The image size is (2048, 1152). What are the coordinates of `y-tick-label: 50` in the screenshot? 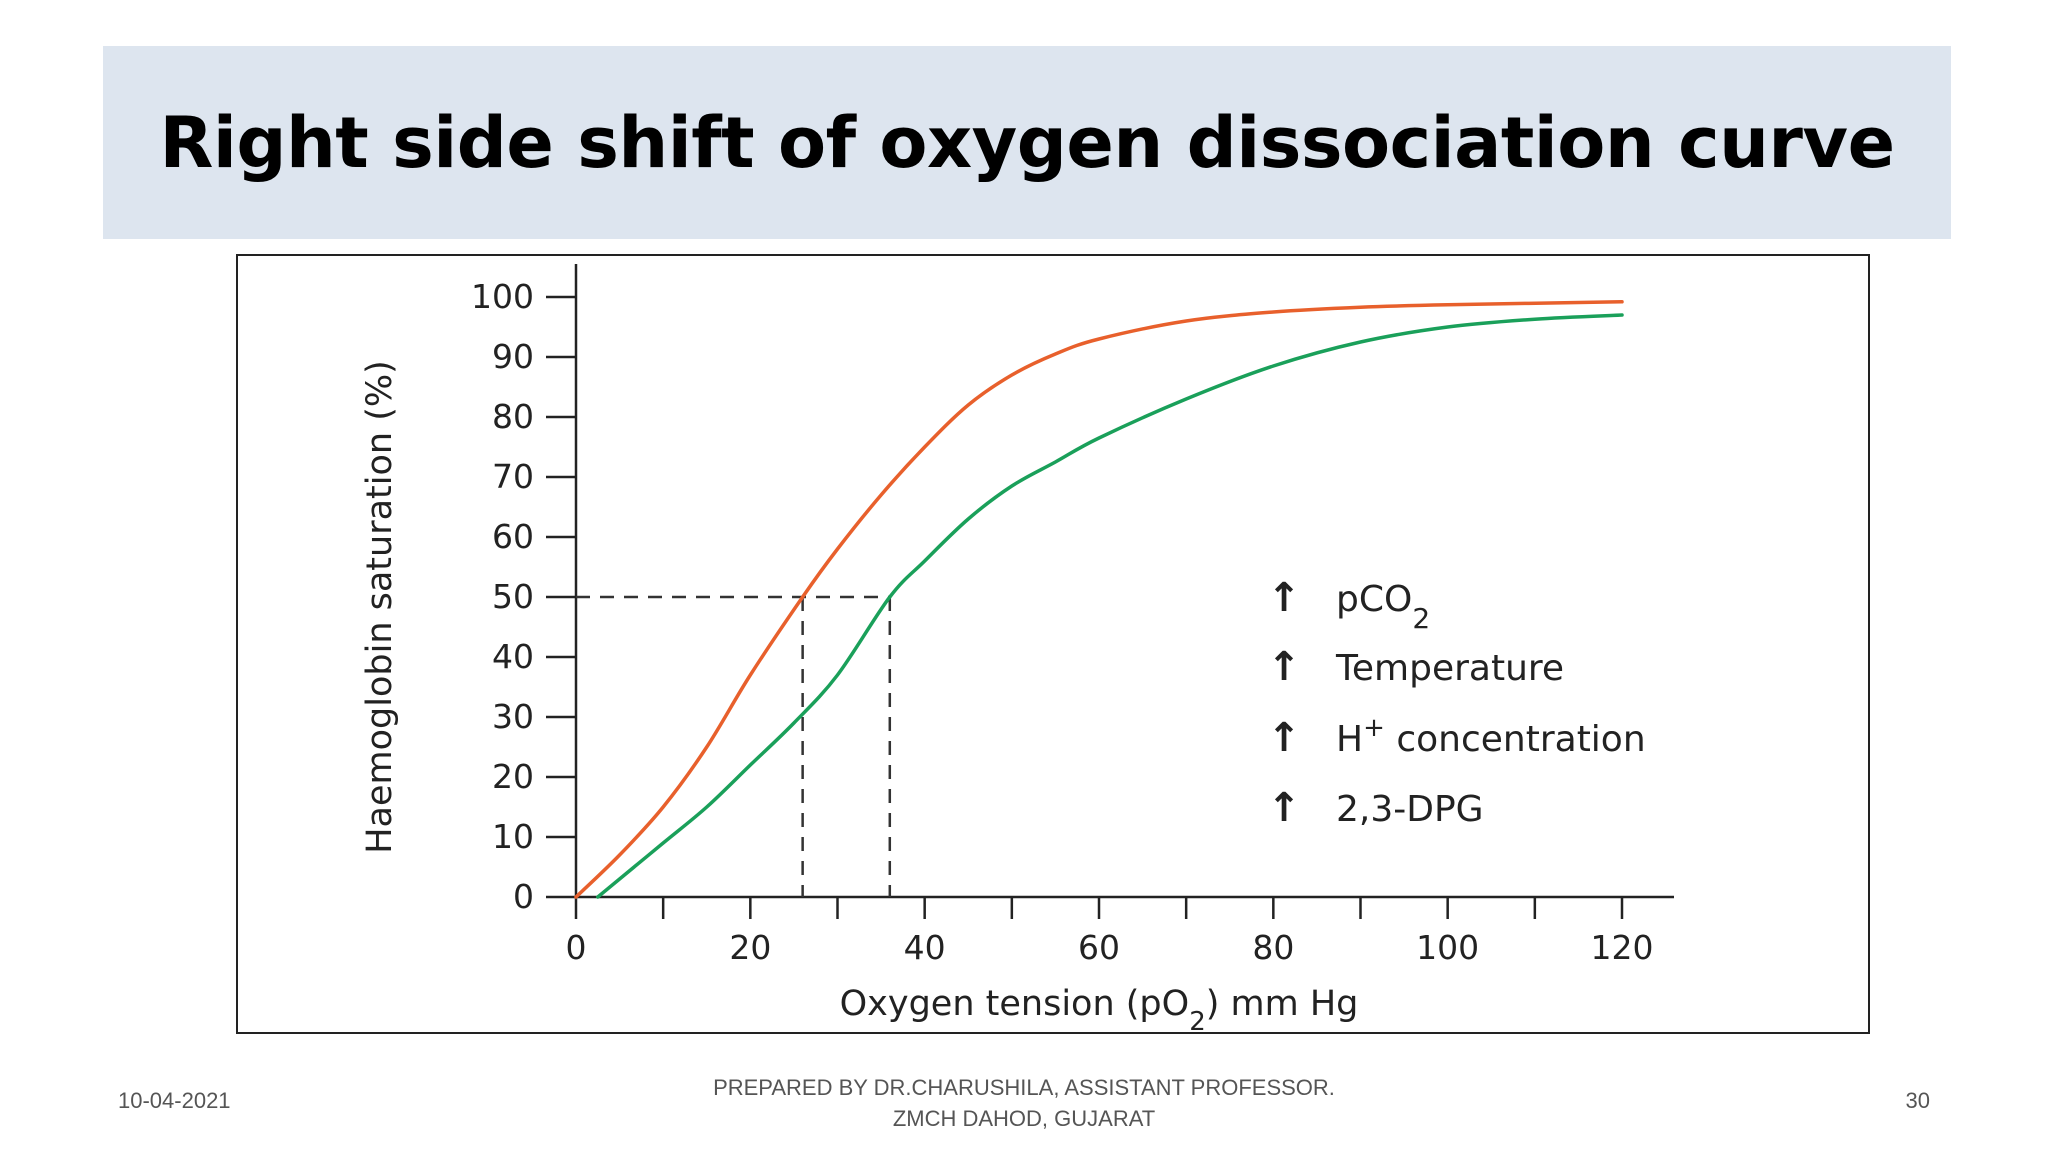 It's located at (513, 596).